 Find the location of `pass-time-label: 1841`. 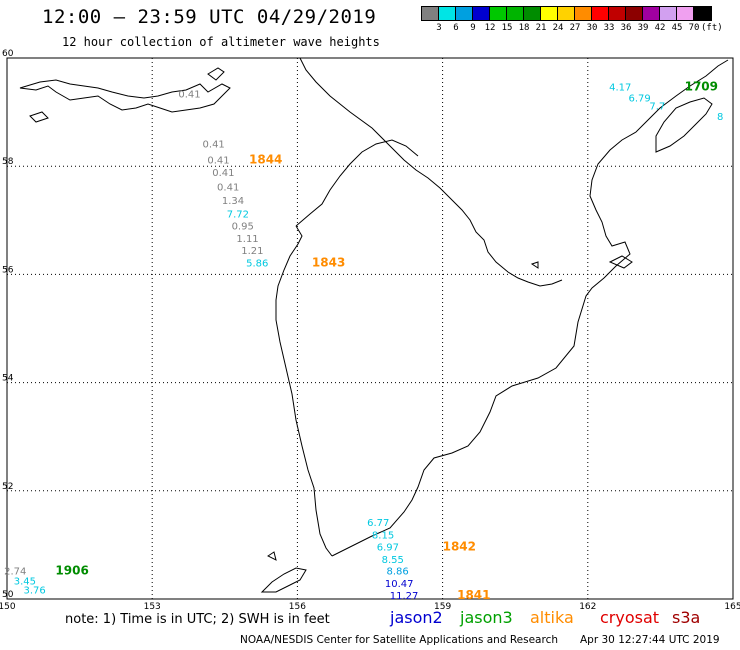

pass-time-label: 1841 is located at coordinates (473, 595).